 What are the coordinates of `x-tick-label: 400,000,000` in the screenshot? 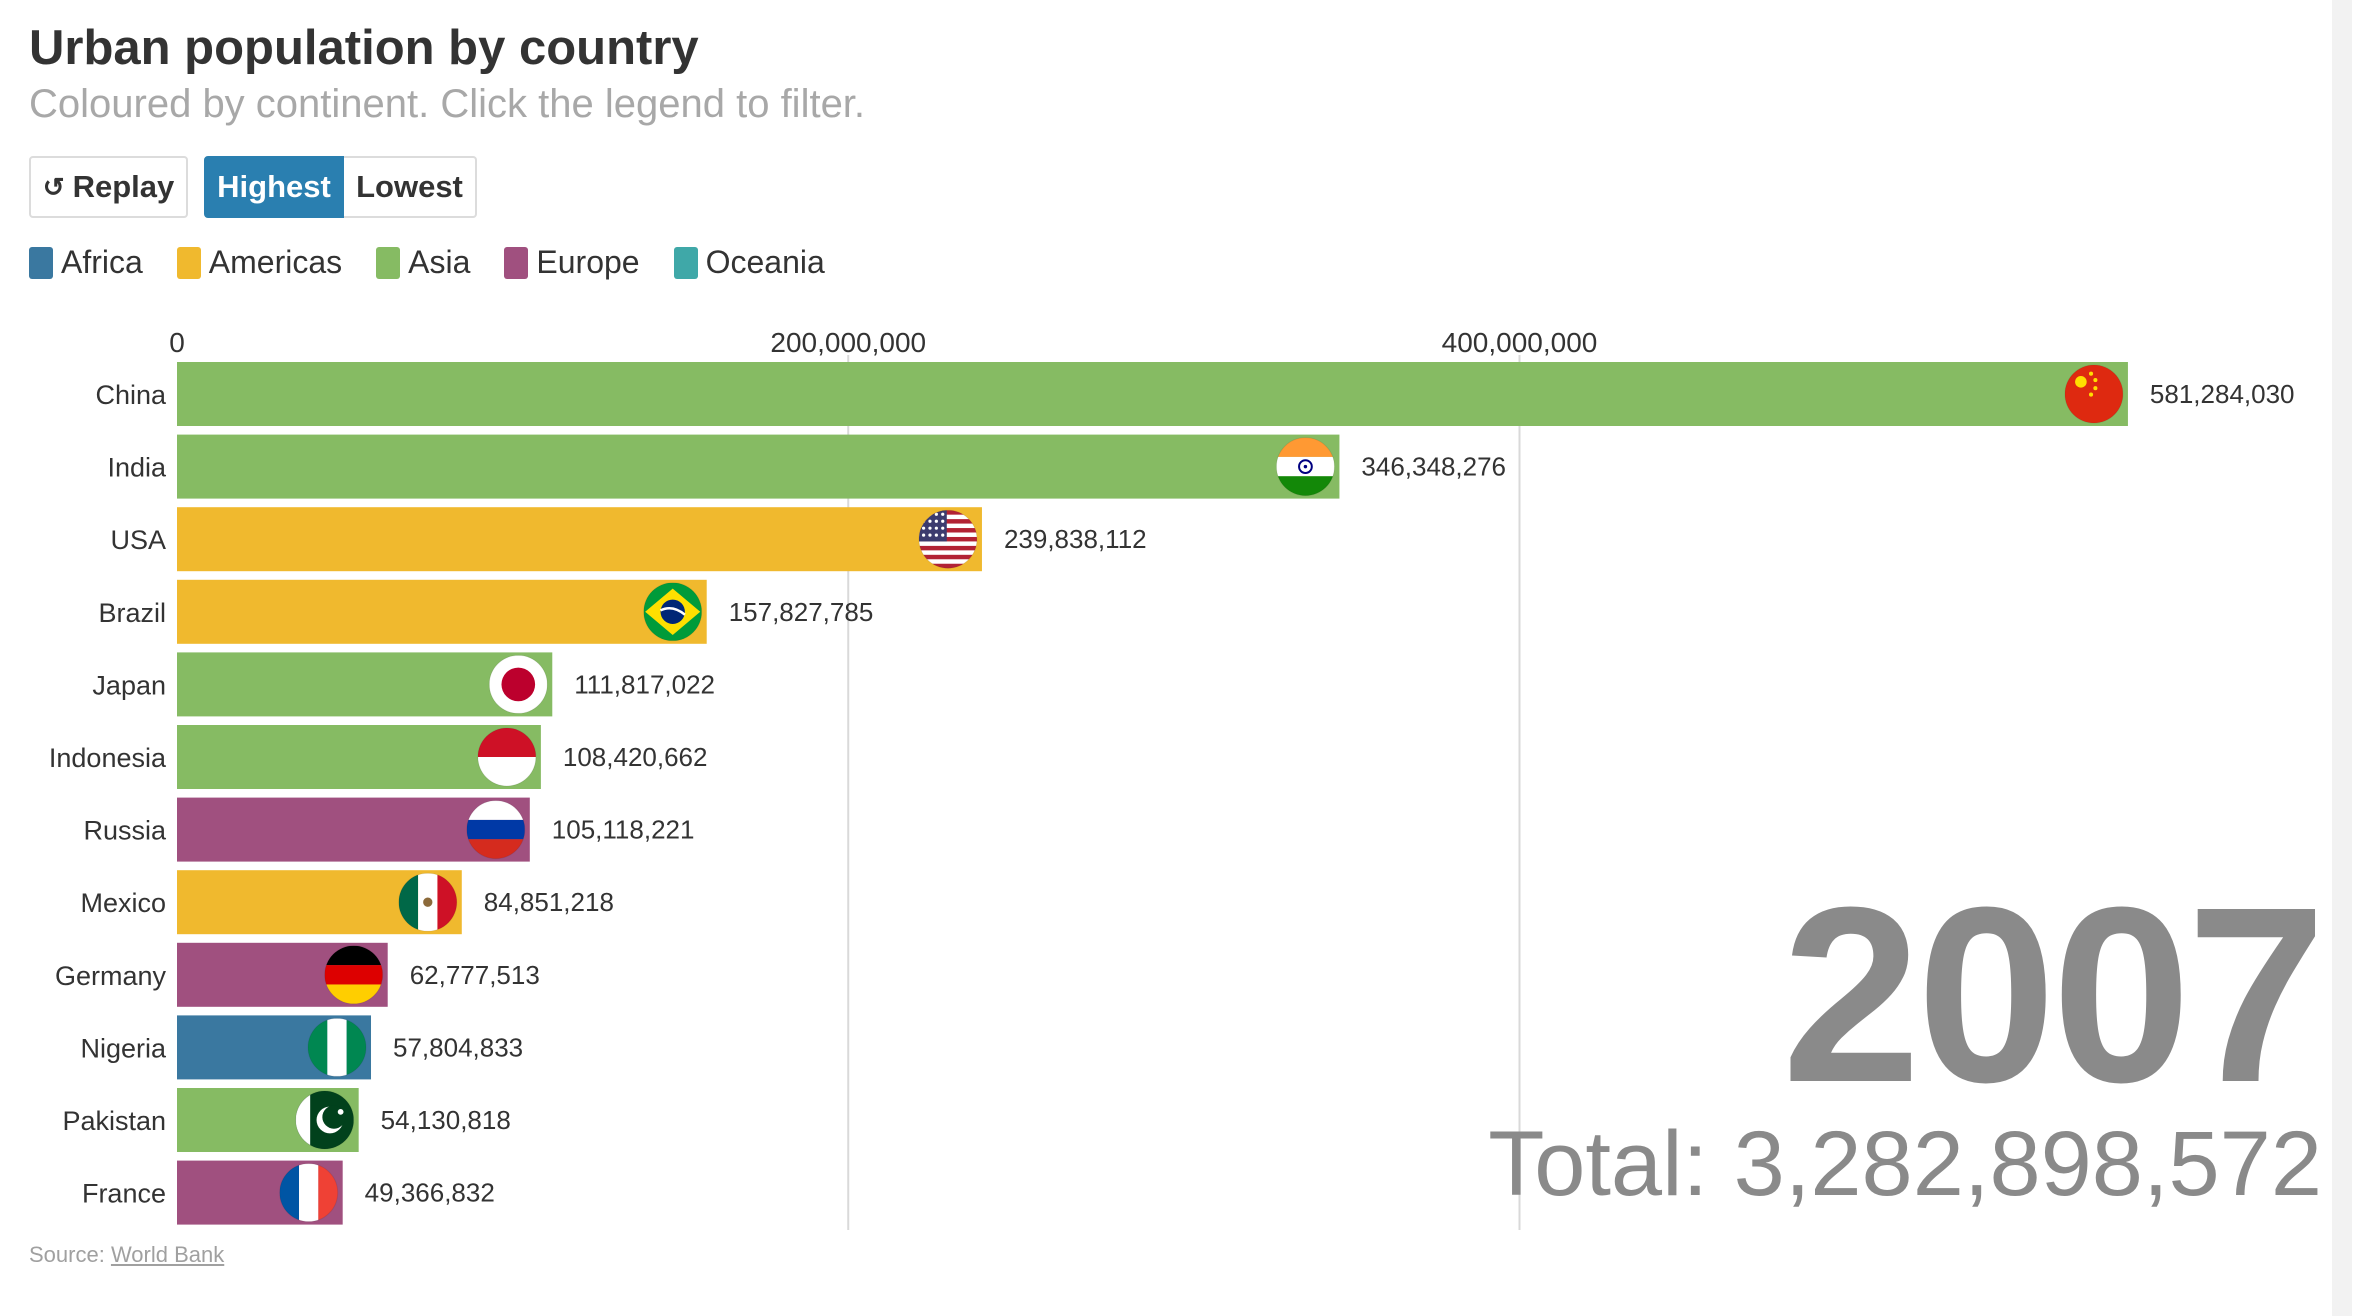 It's located at (1520, 342).